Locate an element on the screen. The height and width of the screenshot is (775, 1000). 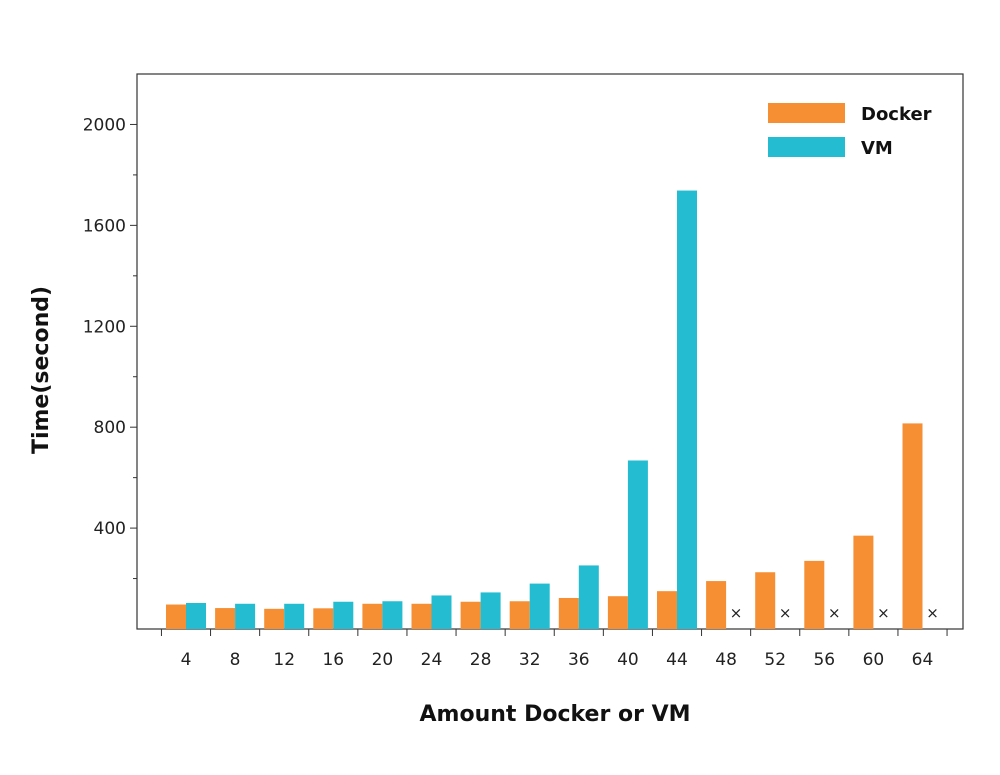
y-tick-label: 800 is located at coordinates (110, 428).